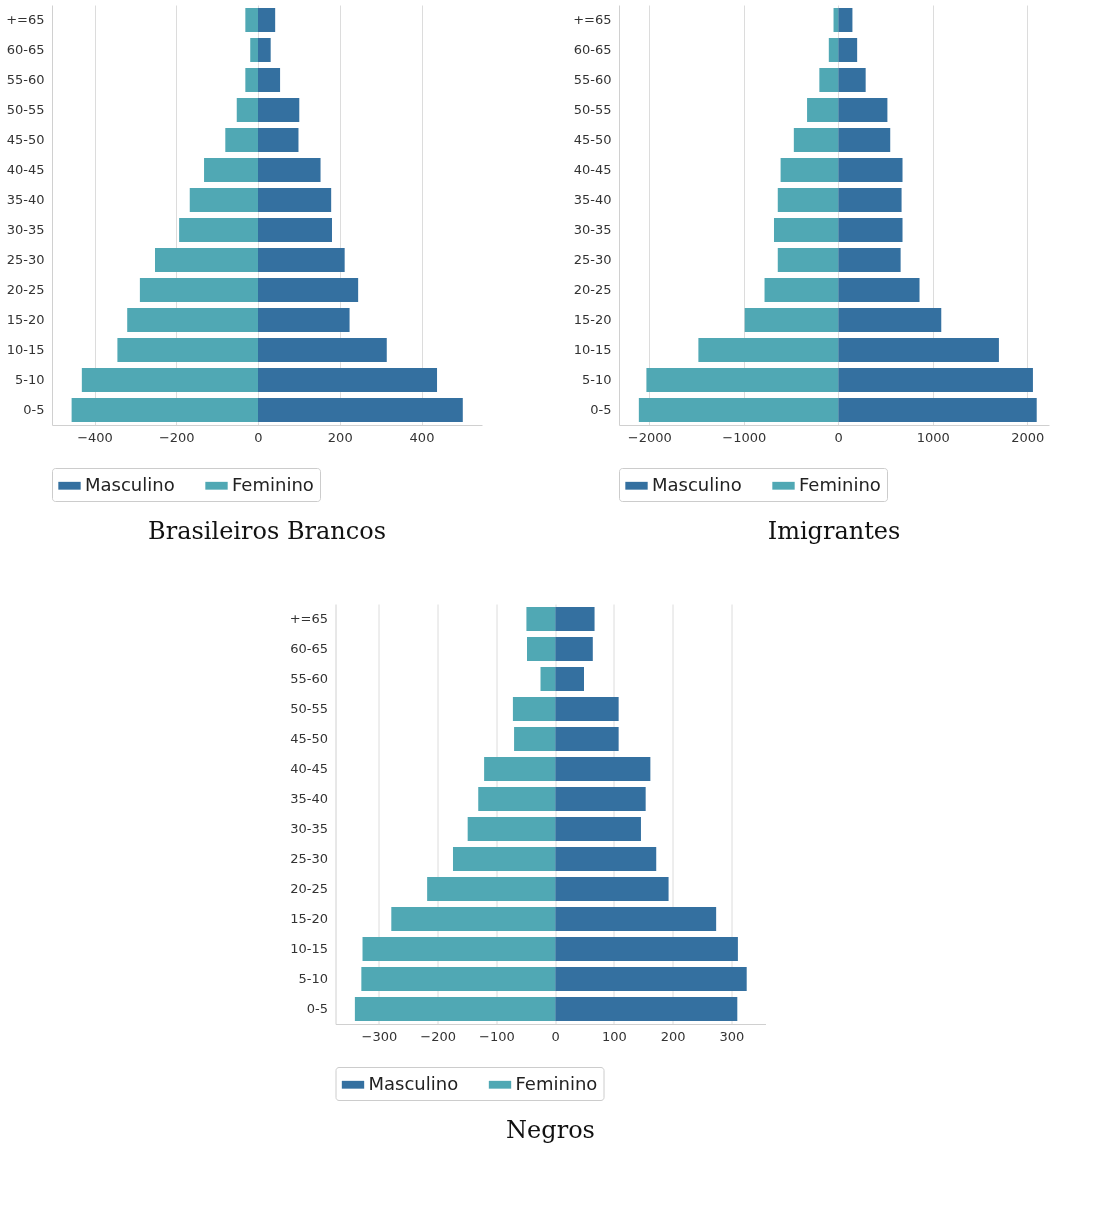 This screenshot has width=1105, height=1209. Describe the element at coordinates (744, 437) in the screenshot. I see `x-tick-label: −1000` at that location.